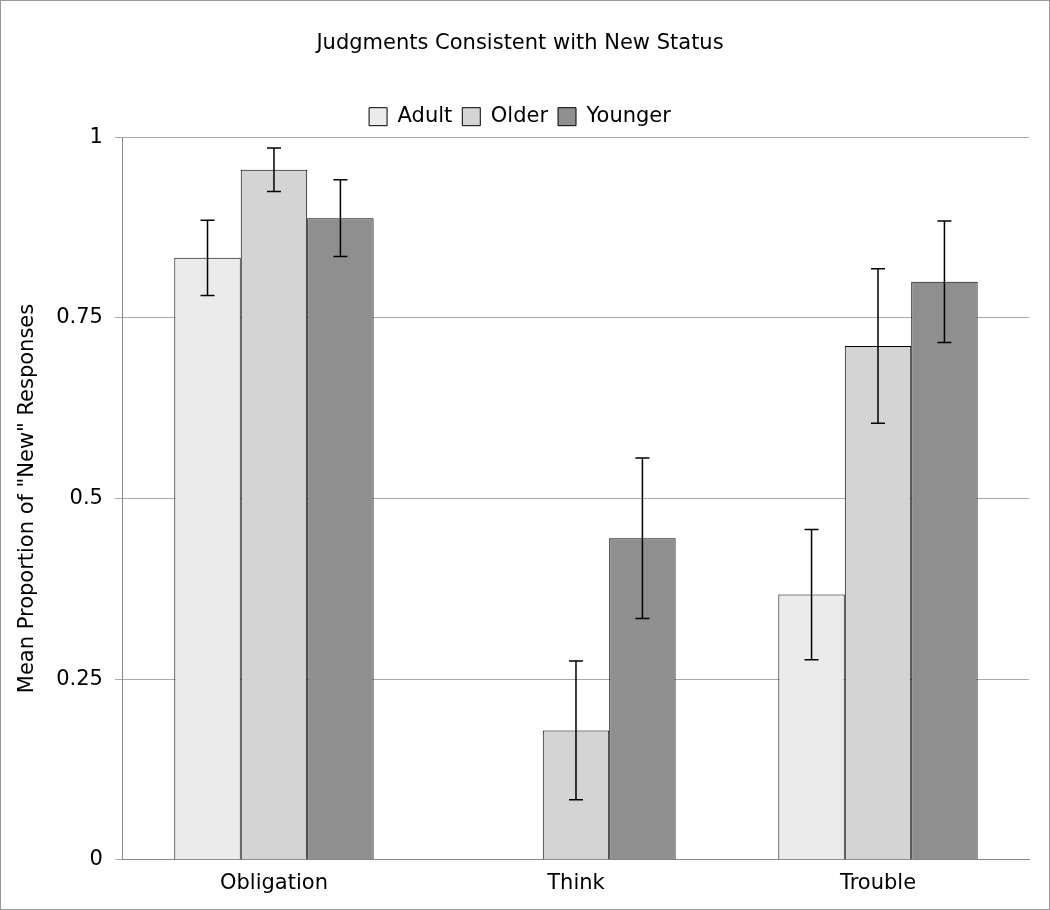  I want to click on legend-label: Adult, so click(425, 115).